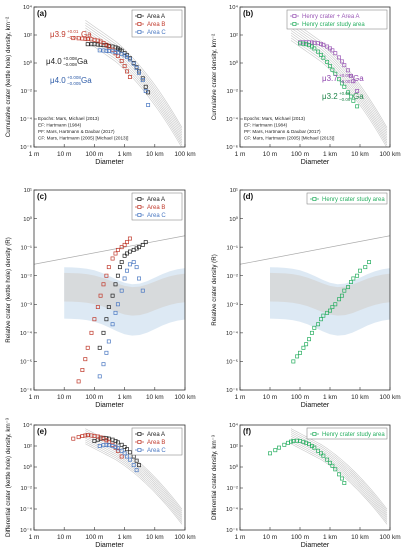  What do you see at coordinates (270, 154) in the screenshot?
I see `x-tick-label: 10 m` at bounding box center [270, 154].